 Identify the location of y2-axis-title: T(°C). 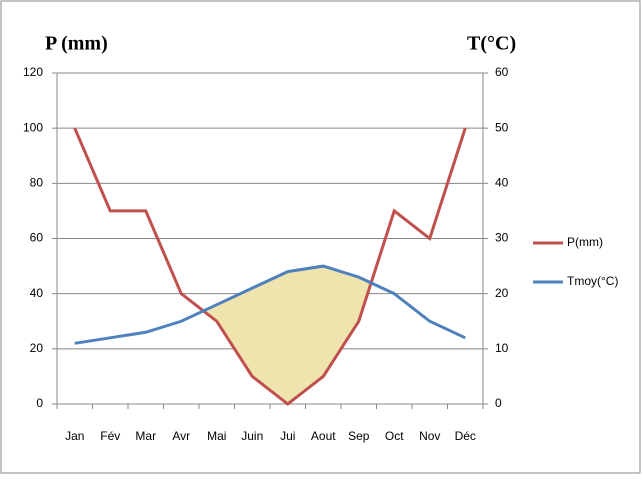
(491, 44).